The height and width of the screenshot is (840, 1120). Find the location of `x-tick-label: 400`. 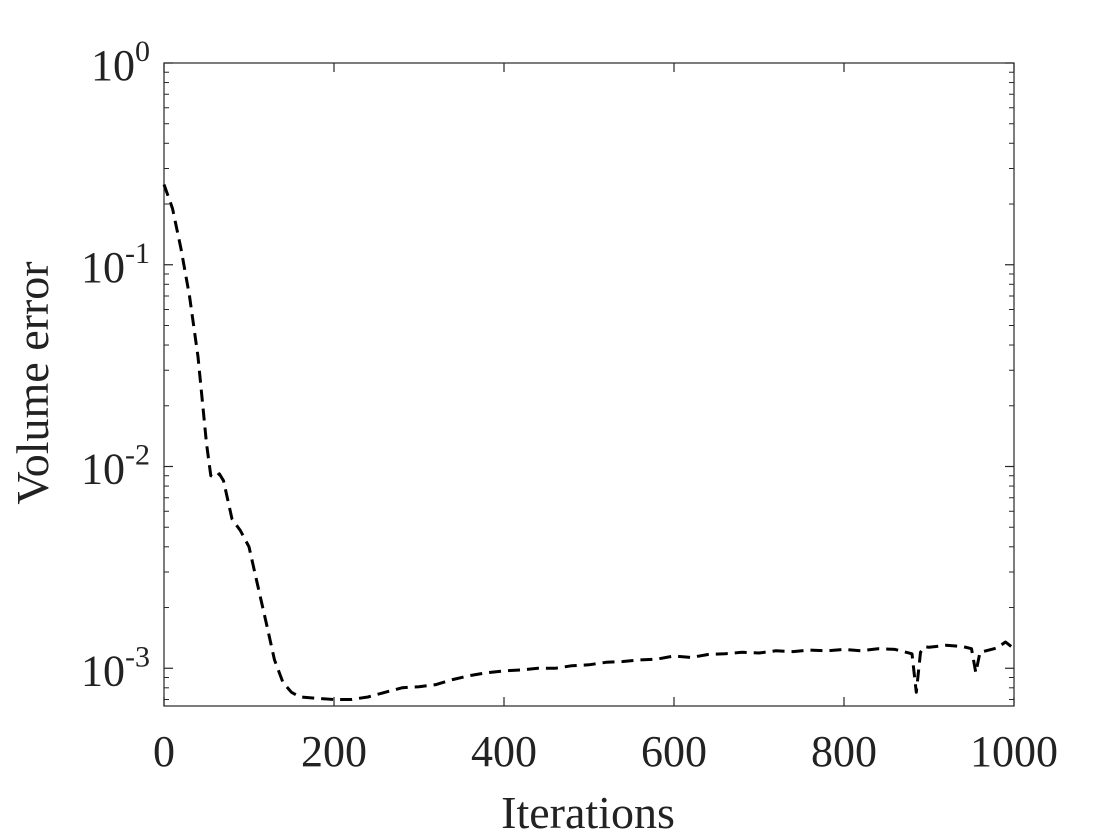

x-tick-label: 400 is located at coordinates (504, 751).